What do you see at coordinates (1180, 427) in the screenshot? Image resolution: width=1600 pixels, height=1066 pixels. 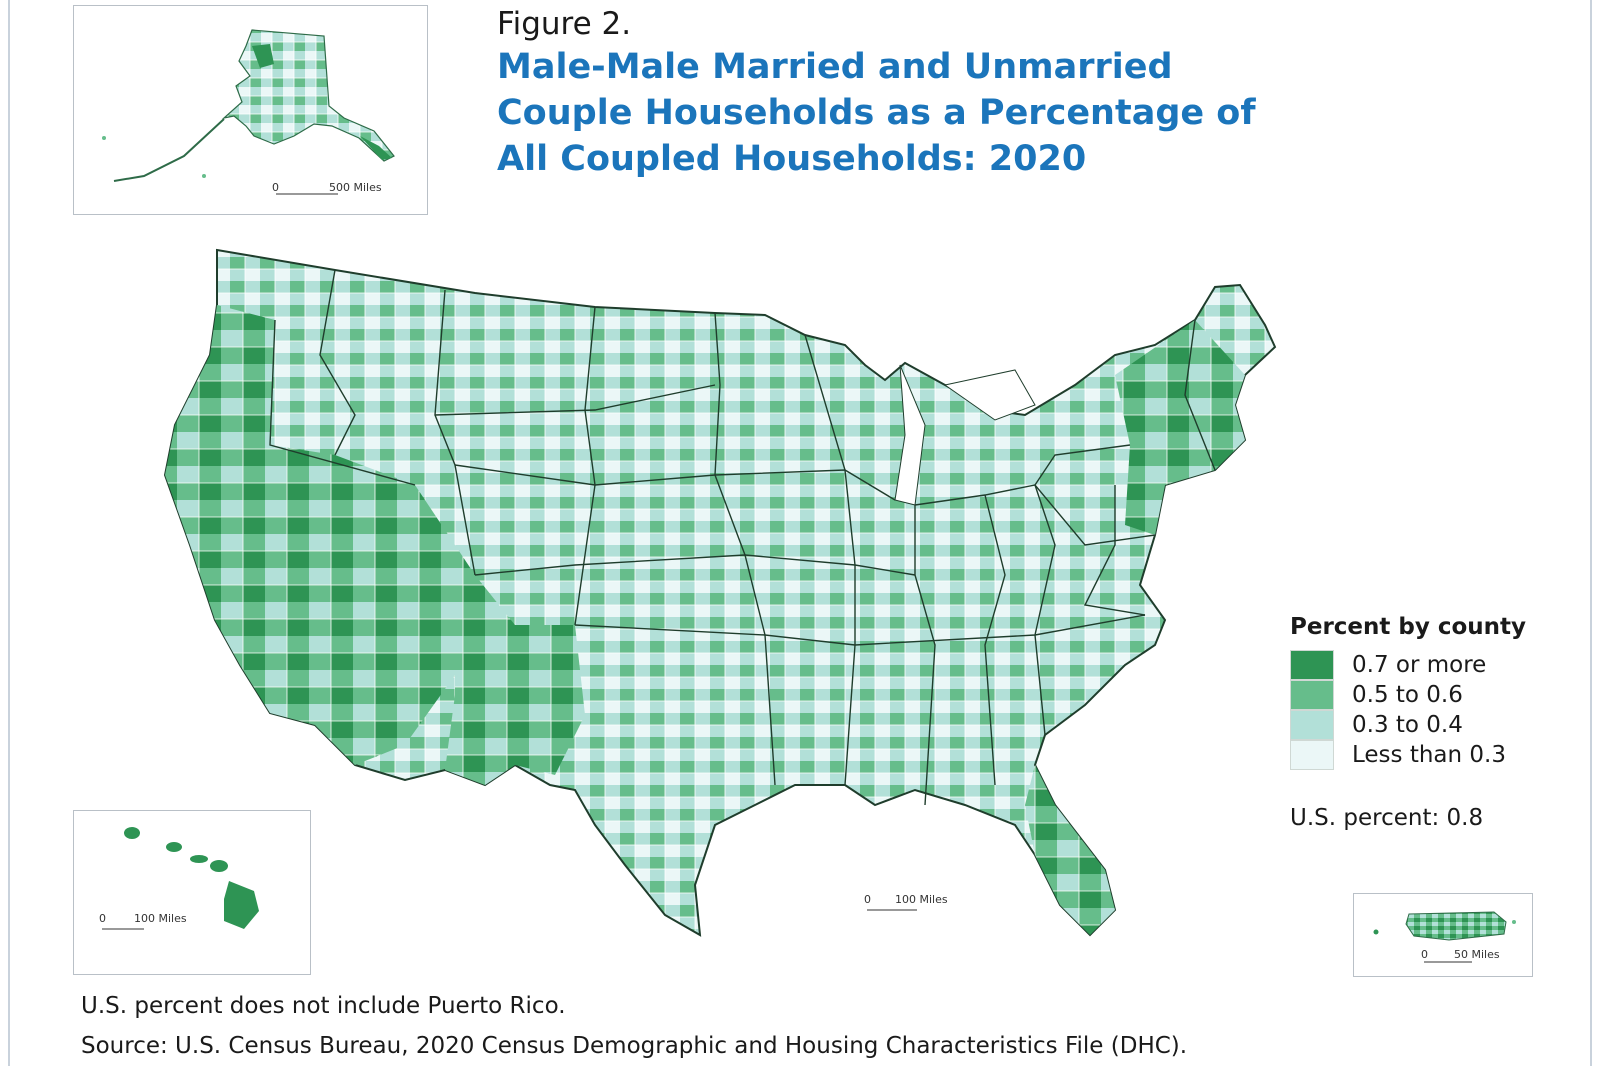 I see `northeast-region` at bounding box center [1180, 427].